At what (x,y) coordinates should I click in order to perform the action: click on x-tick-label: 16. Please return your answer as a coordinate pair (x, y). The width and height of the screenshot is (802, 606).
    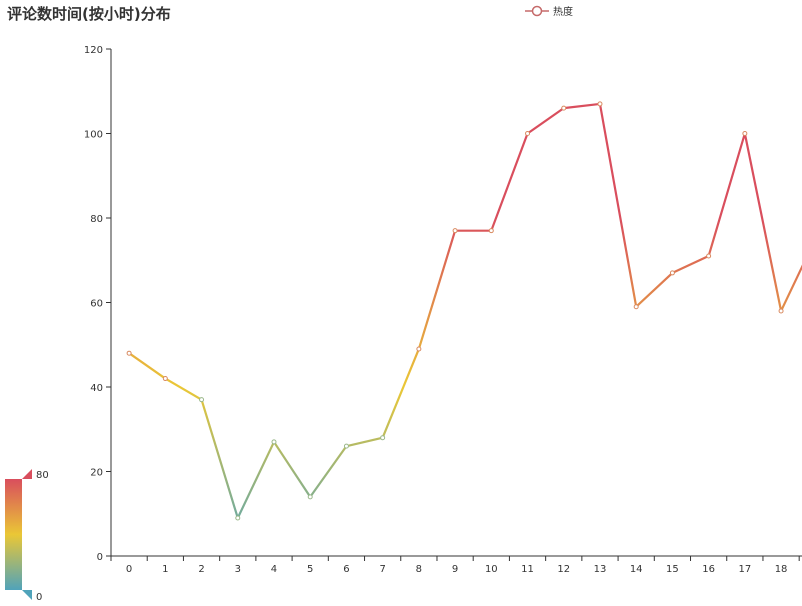
    Looking at the image, I should click on (708, 569).